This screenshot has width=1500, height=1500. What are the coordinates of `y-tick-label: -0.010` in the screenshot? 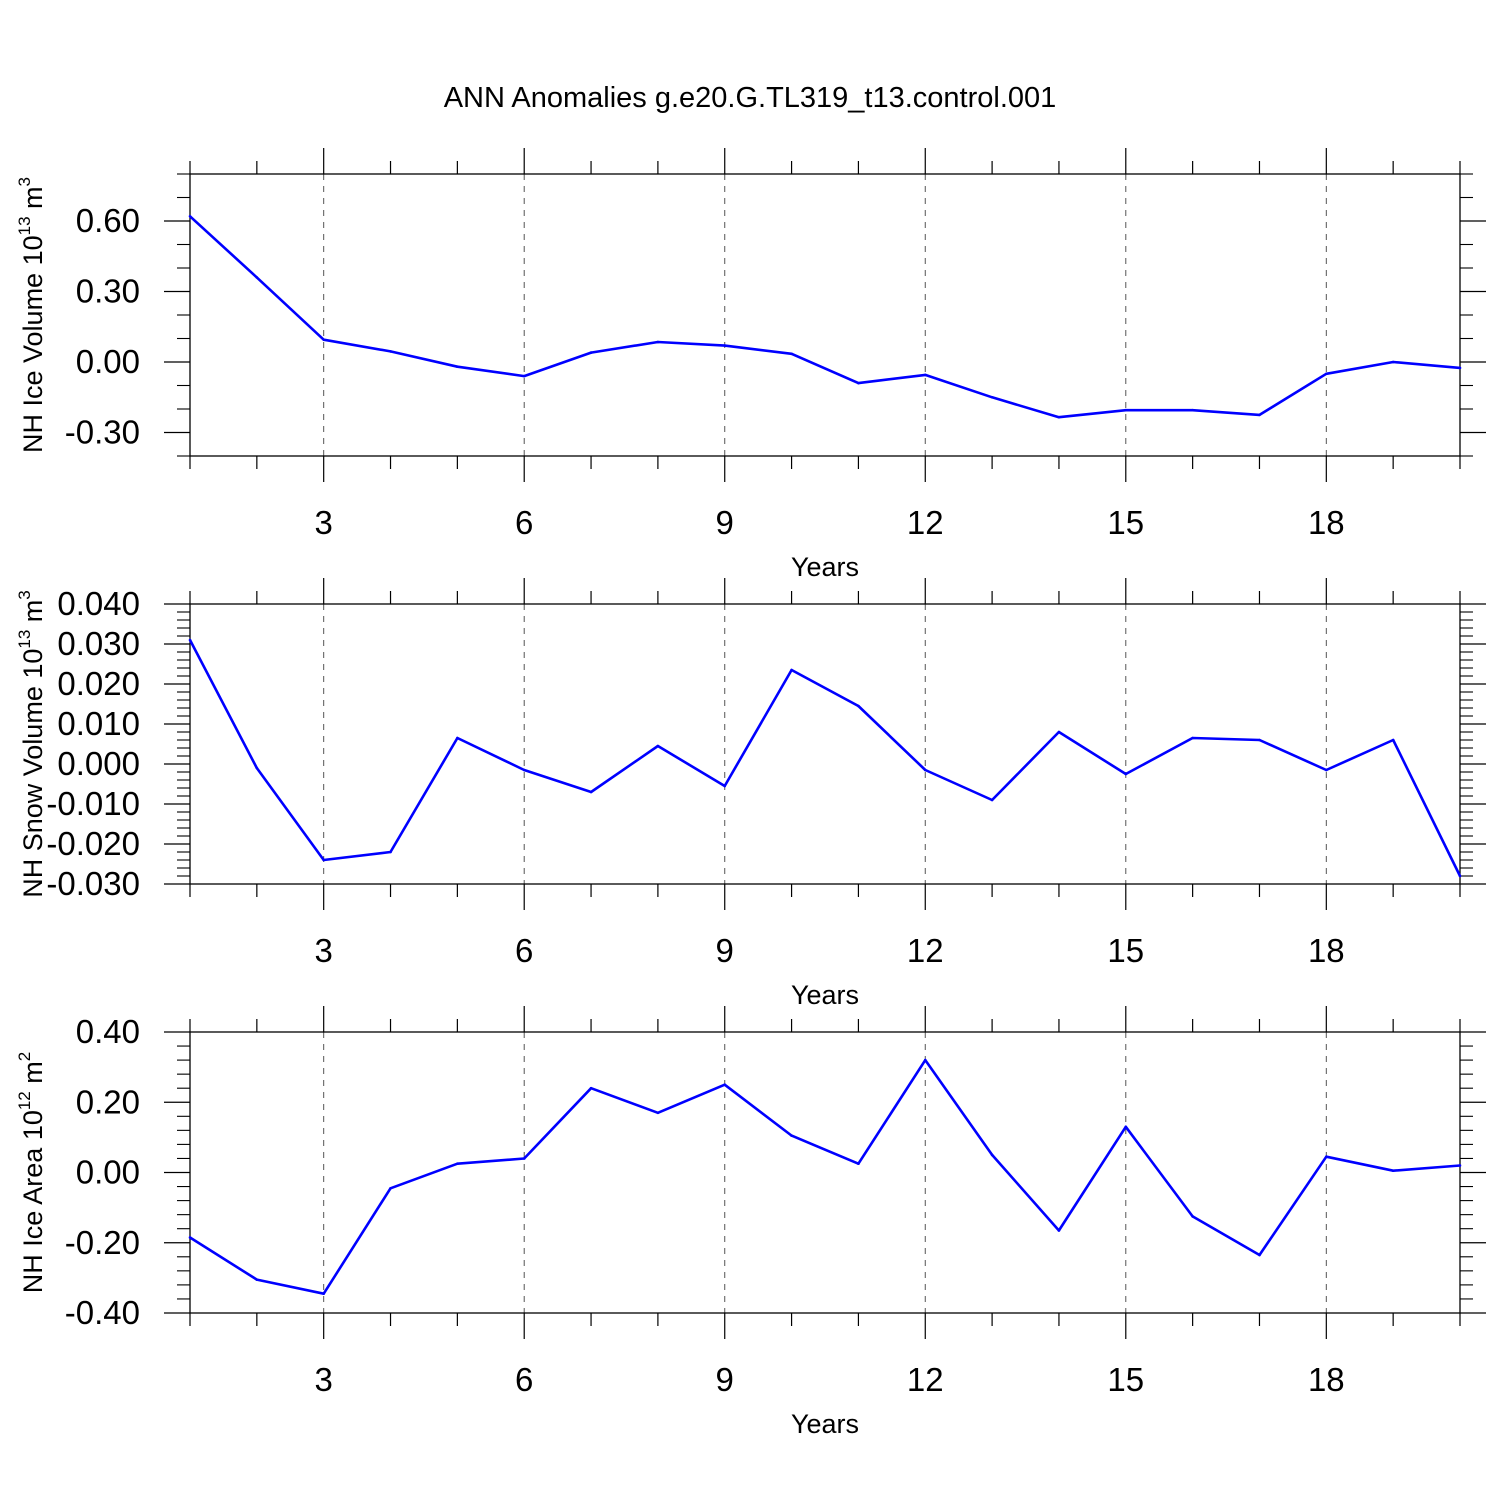 It's located at (93, 803).